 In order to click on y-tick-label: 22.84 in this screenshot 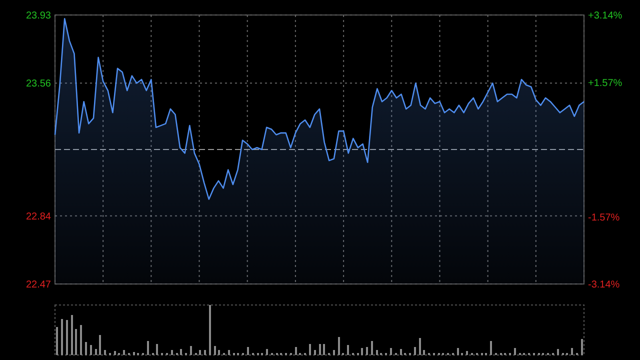, I will do `click(39, 216)`.